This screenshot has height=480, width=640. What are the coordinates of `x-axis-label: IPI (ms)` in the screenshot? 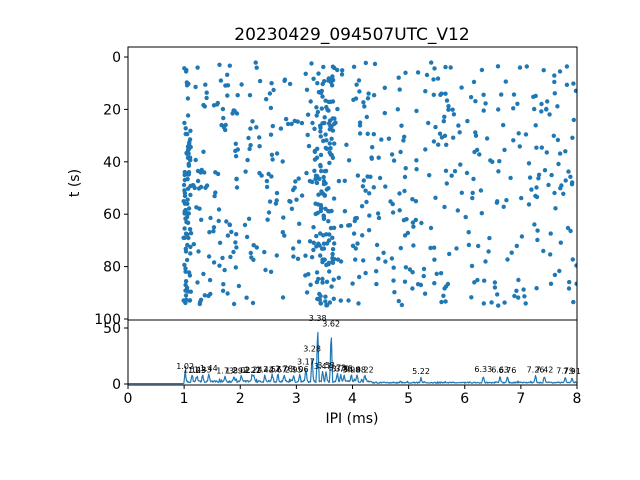 It's located at (351, 419).